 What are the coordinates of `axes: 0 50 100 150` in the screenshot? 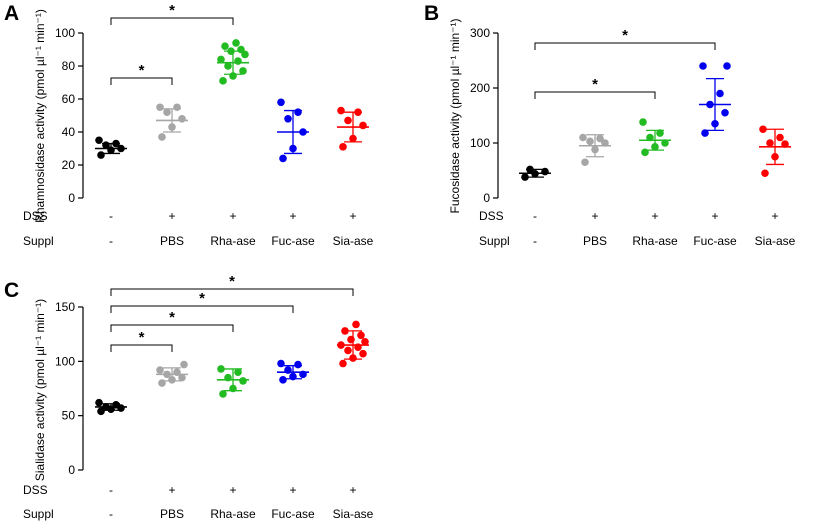 It's located at (69, 388).